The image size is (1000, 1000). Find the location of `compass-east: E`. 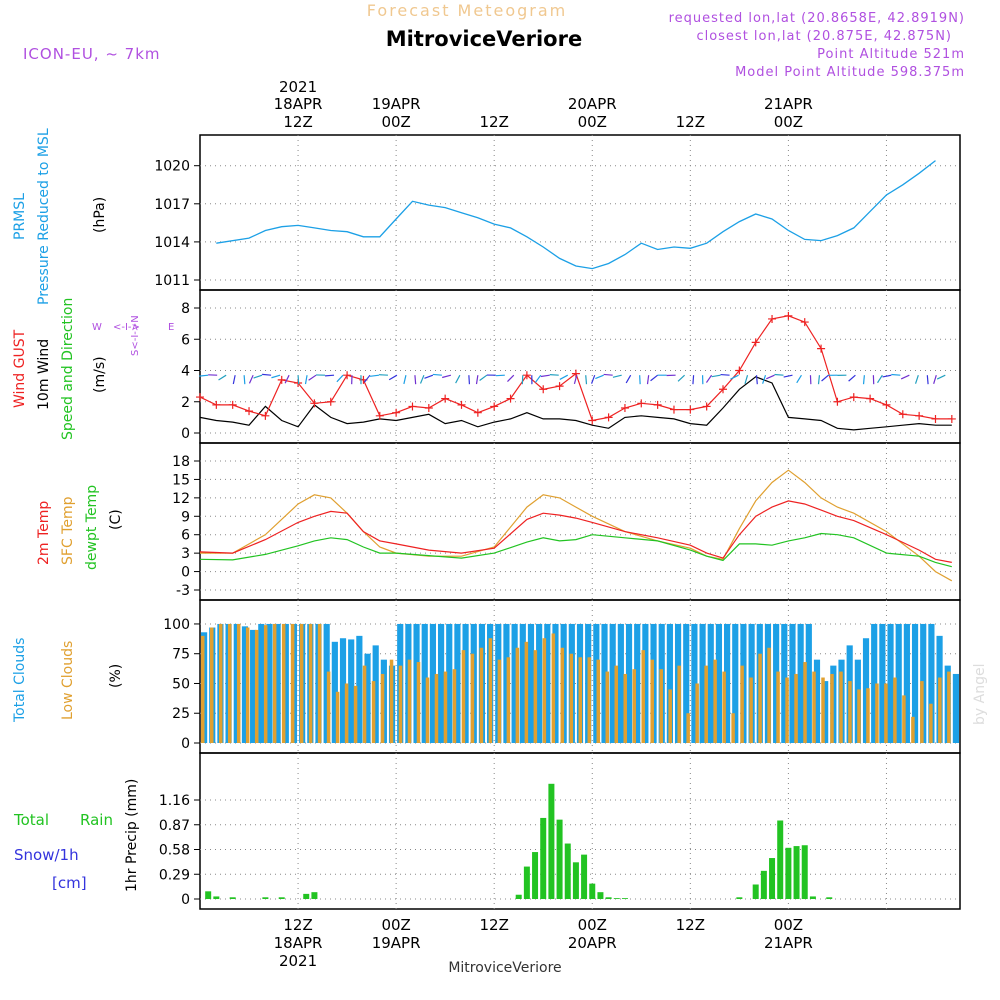

compass-east: E is located at coordinates (171, 327).